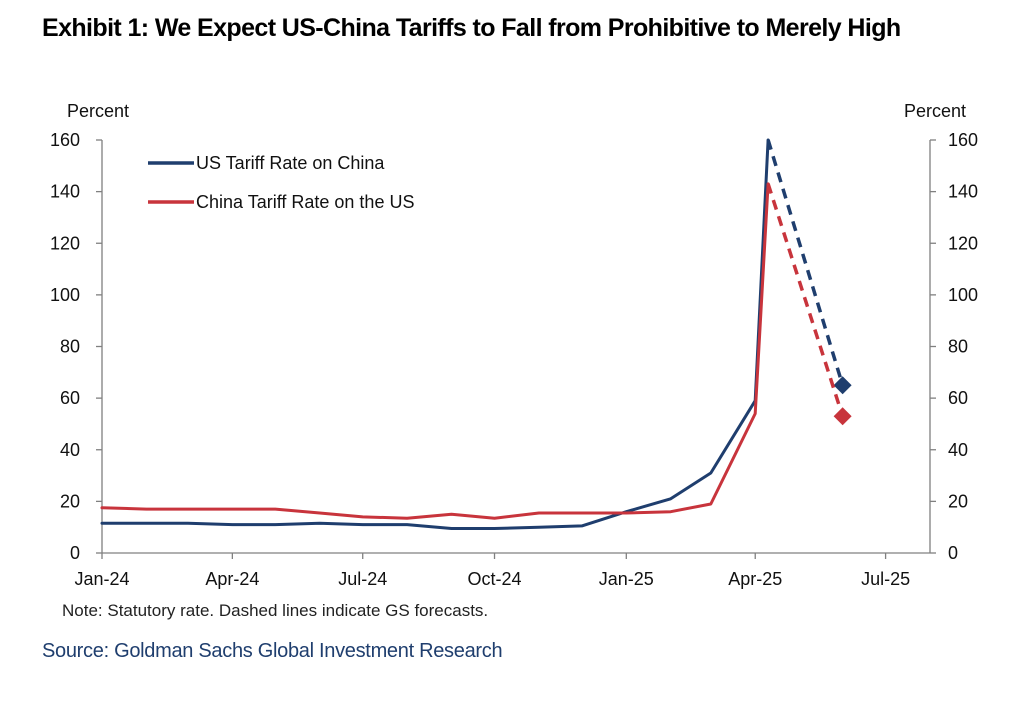 The image size is (1034, 706). I want to click on y-tick-label-left: 80, so click(70, 347).